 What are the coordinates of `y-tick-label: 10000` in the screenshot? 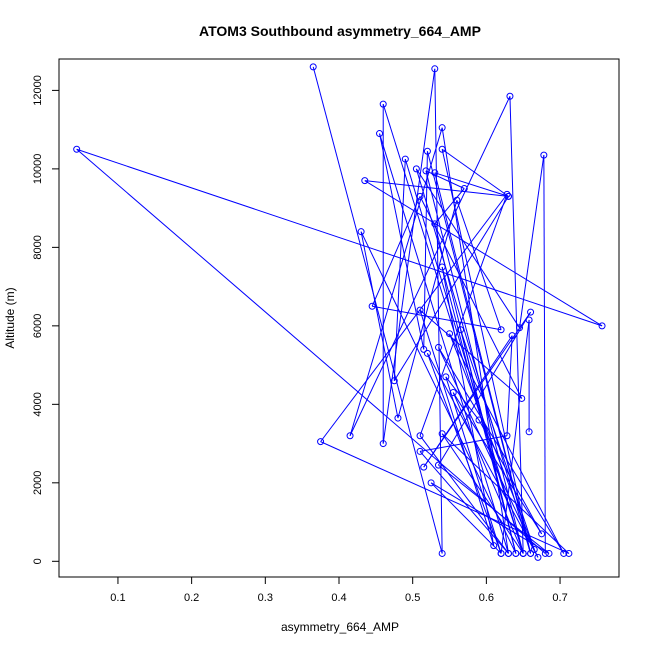 It's located at (38, 169).